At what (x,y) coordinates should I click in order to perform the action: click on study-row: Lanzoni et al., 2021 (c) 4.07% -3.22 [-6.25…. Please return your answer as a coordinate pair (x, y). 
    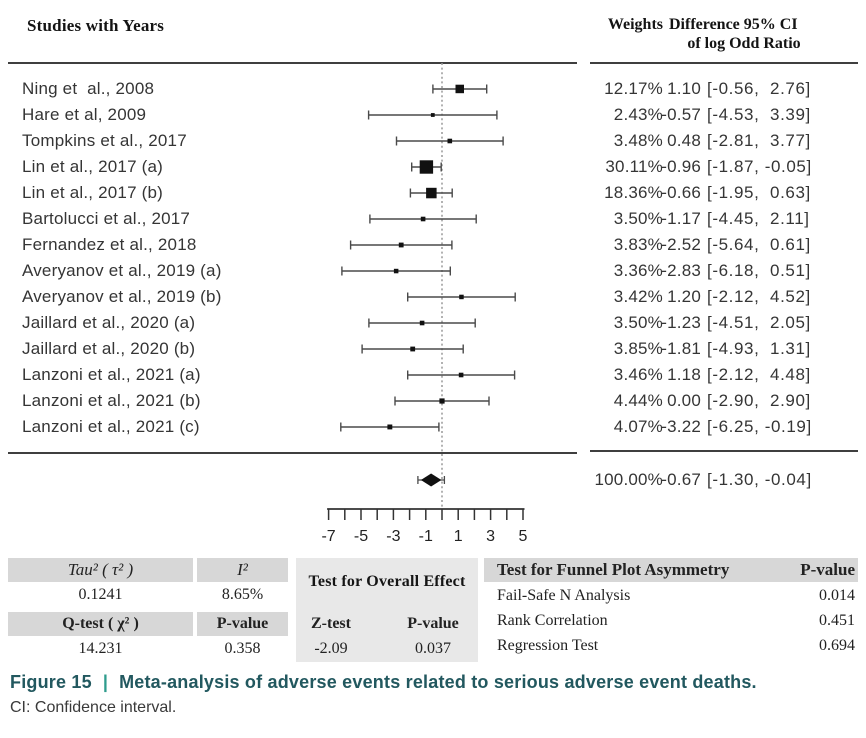
    Looking at the image, I should click on (433, 427).